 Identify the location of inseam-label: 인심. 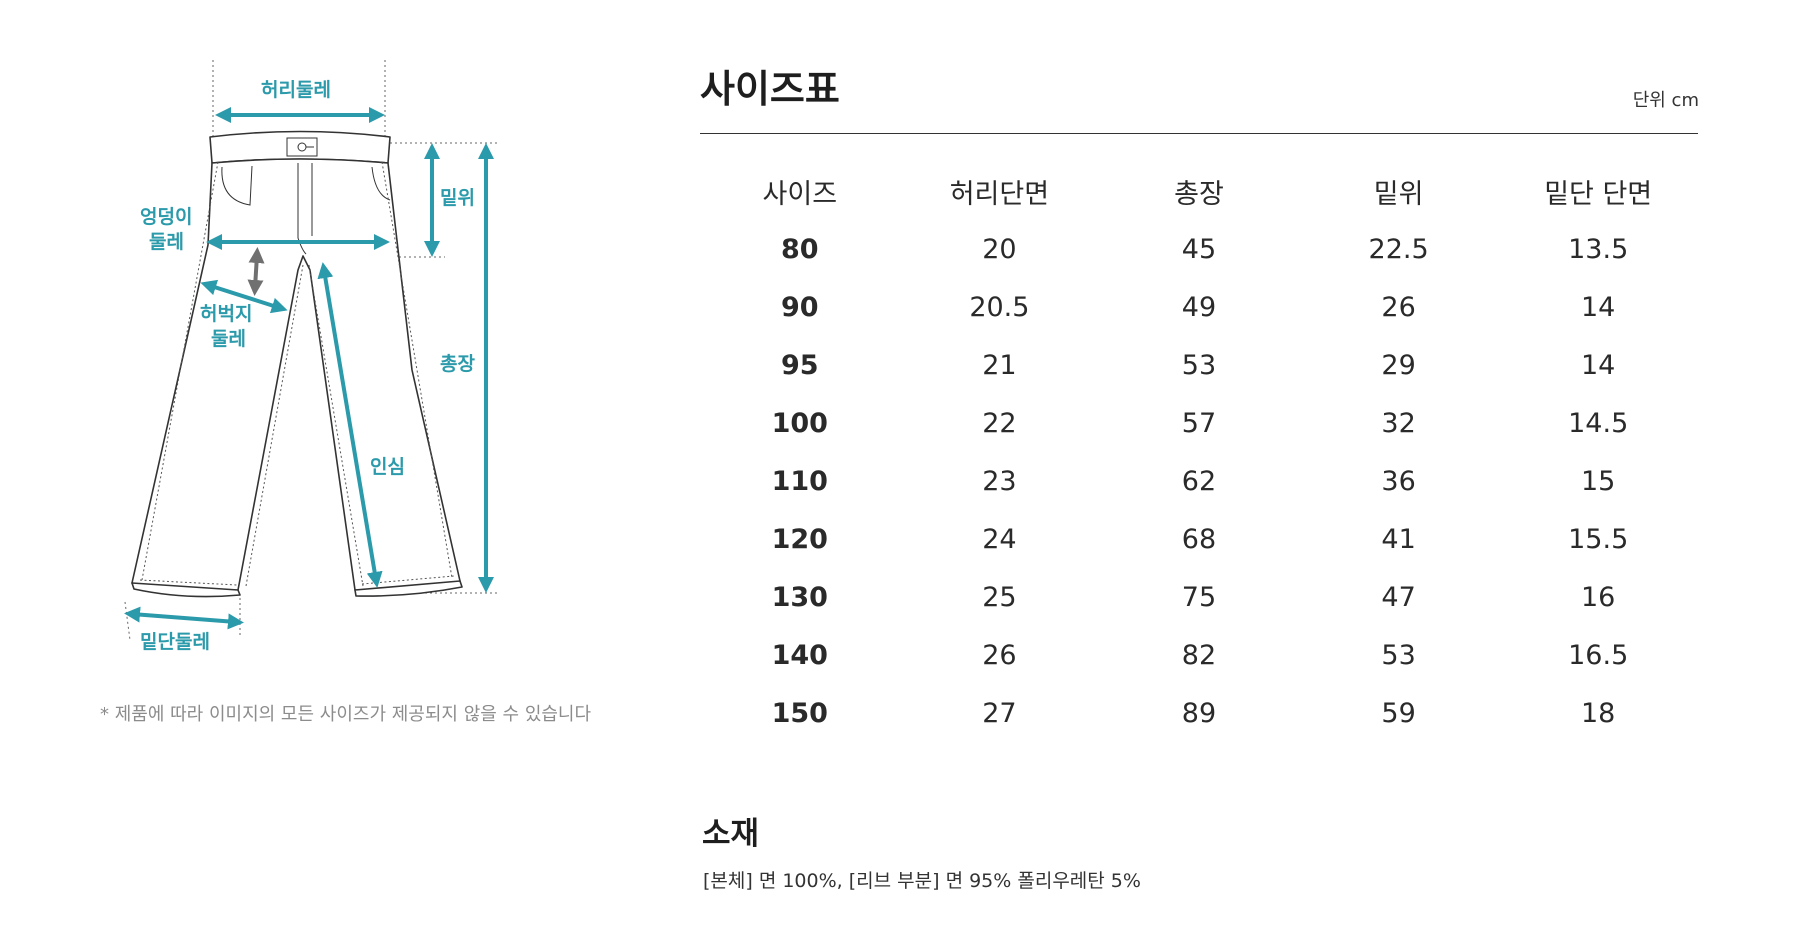
(387, 467).